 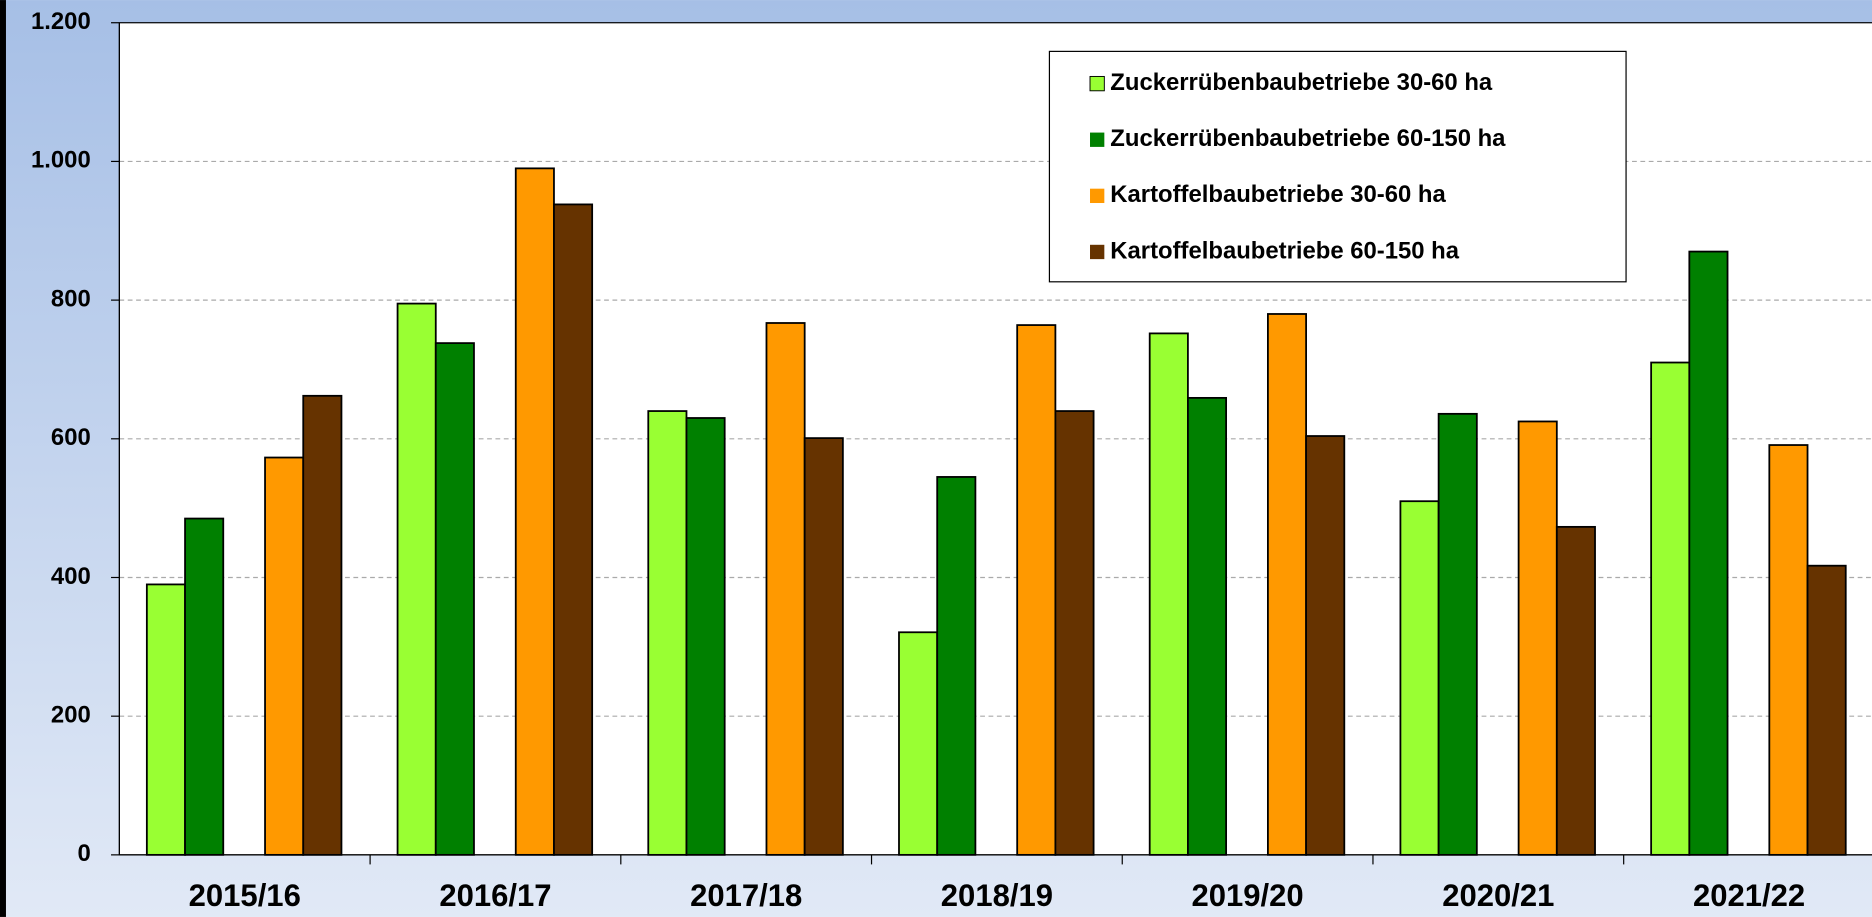 I want to click on x-tick-label: 2016/17, so click(x=495, y=895).